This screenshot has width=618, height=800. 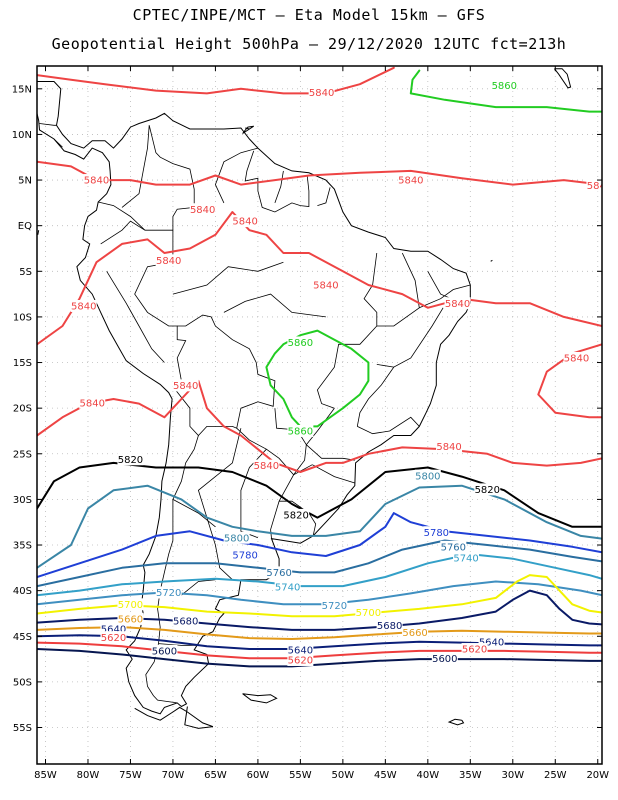 I want to click on lon-tick-label: 30W, so click(x=512, y=775).